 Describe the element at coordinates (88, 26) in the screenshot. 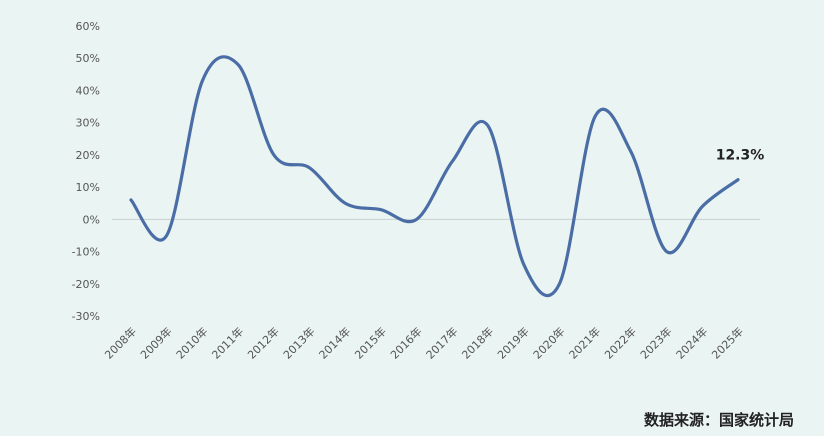

I see `y-tick-label: 60%` at that location.